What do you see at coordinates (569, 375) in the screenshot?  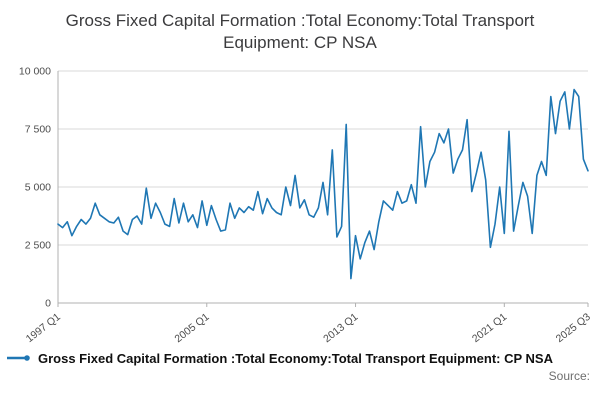 I see `source-label: Source:` at bounding box center [569, 375].